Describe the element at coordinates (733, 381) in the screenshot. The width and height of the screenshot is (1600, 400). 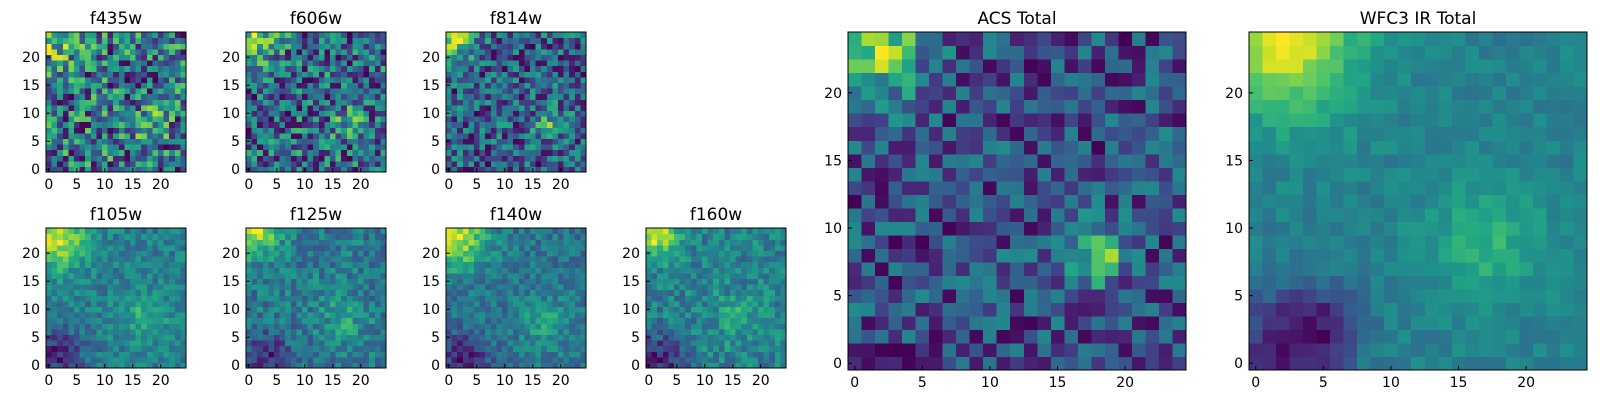
I see `x-tick-label: 15` at that location.